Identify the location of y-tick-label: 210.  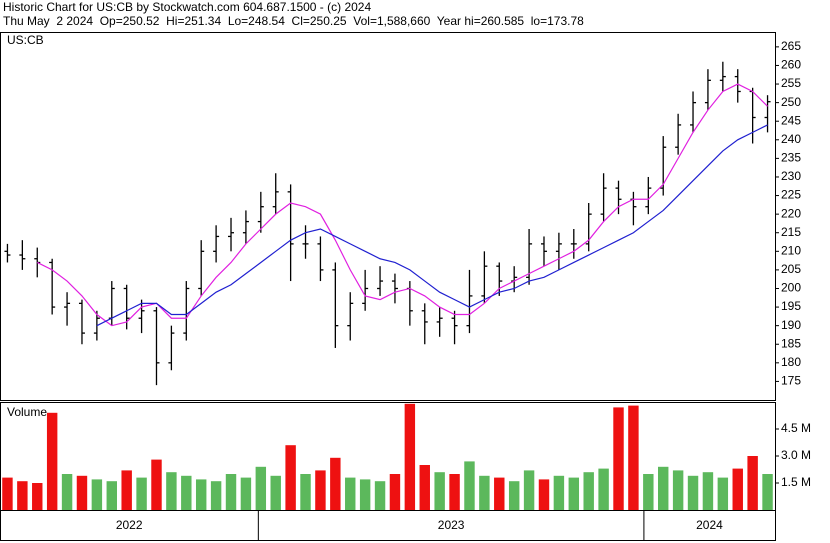
(791, 250).